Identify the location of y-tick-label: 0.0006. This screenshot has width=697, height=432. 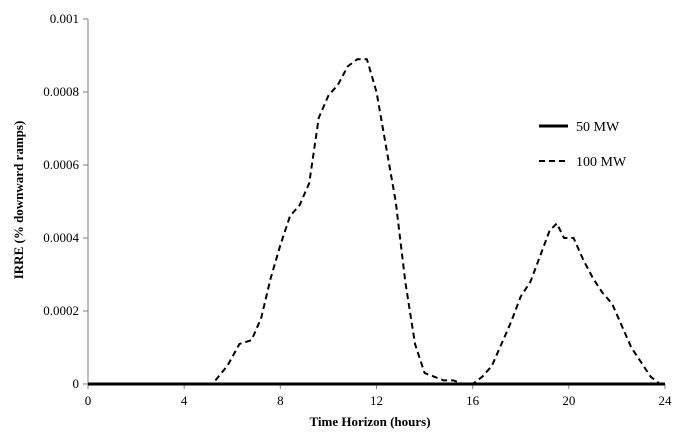
(61, 164).